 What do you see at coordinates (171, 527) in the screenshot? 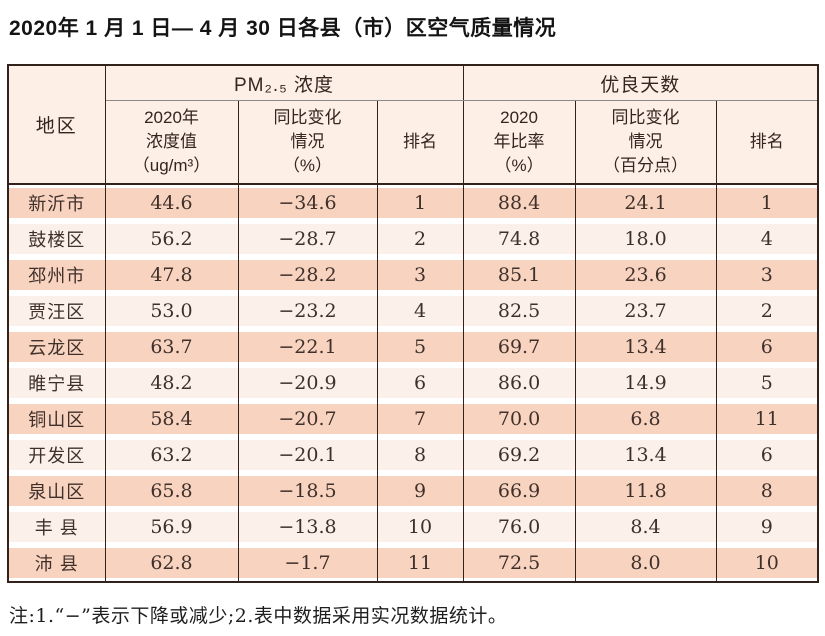
I see `cell-pm-value: 56.9` at bounding box center [171, 527].